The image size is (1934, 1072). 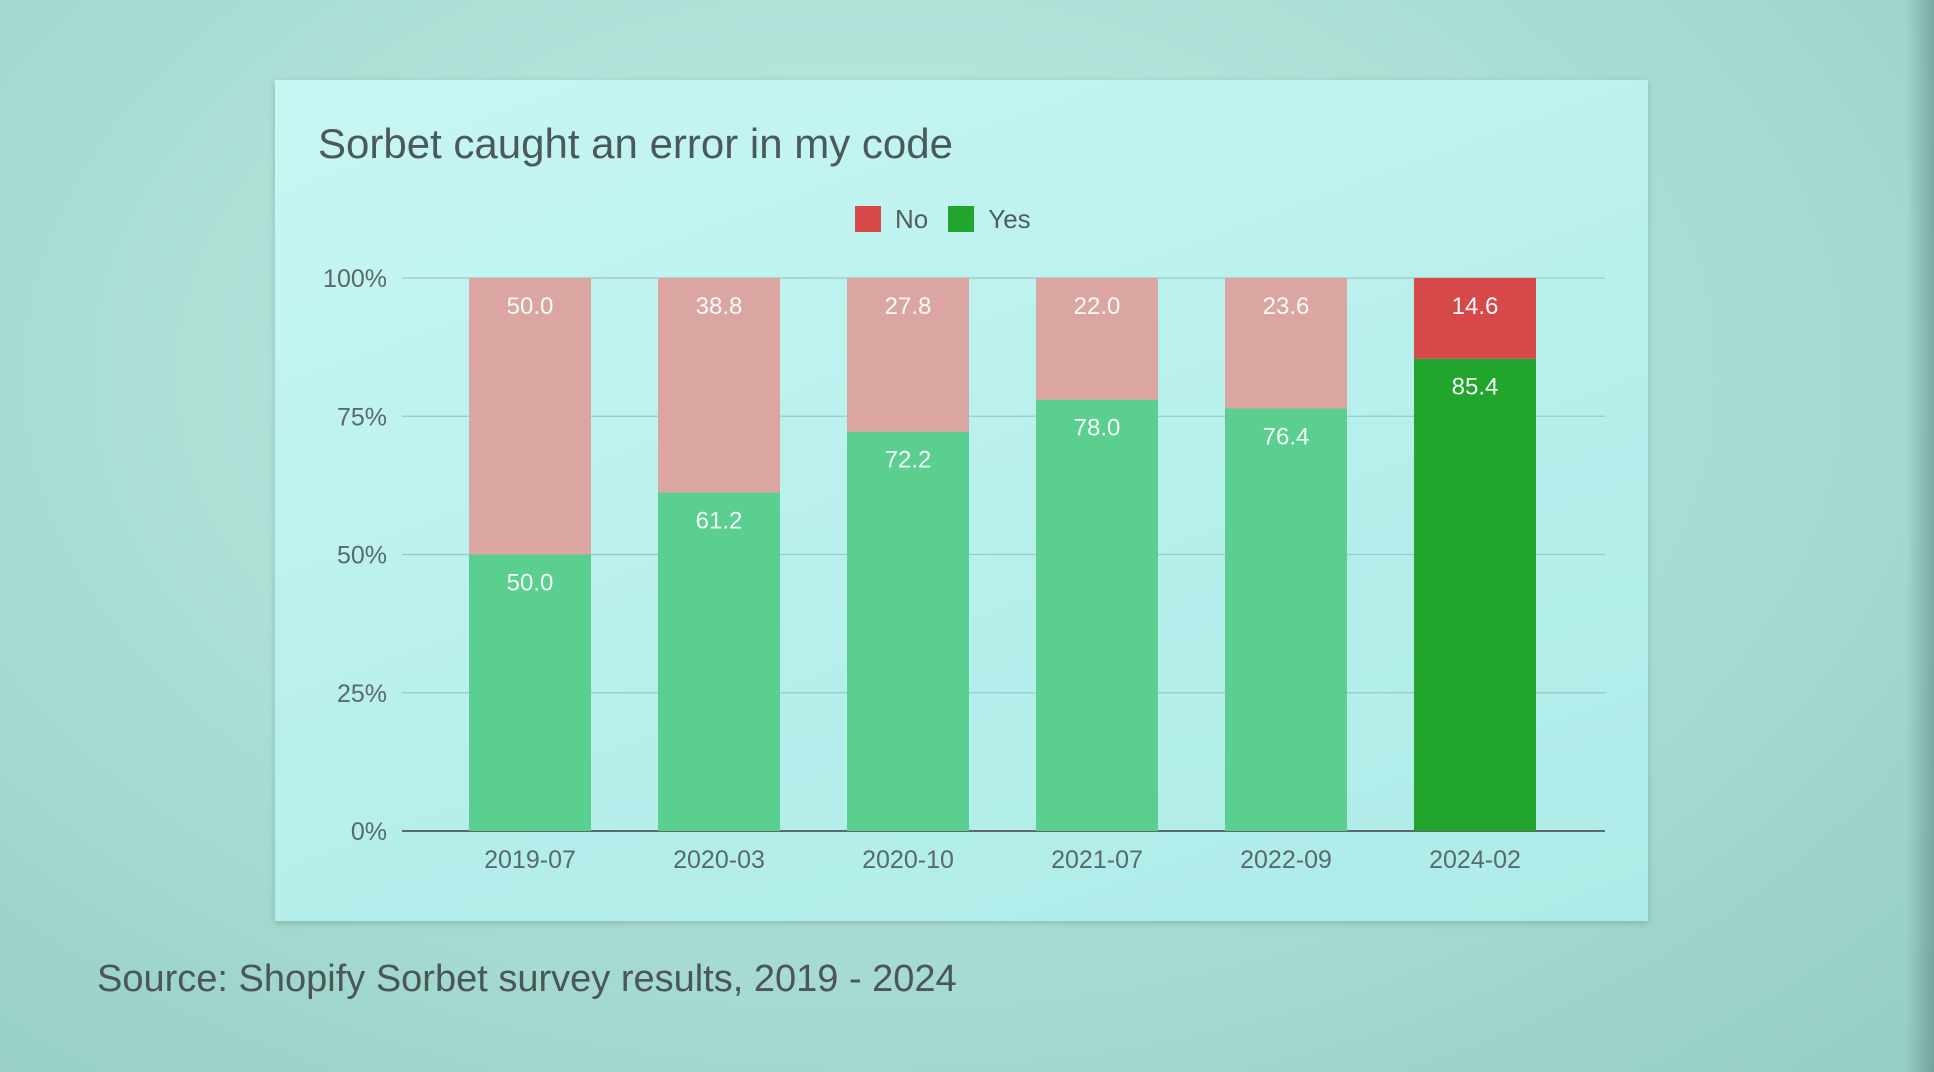 I want to click on x-tick-label: 2021-07, so click(x=1097, y=860).